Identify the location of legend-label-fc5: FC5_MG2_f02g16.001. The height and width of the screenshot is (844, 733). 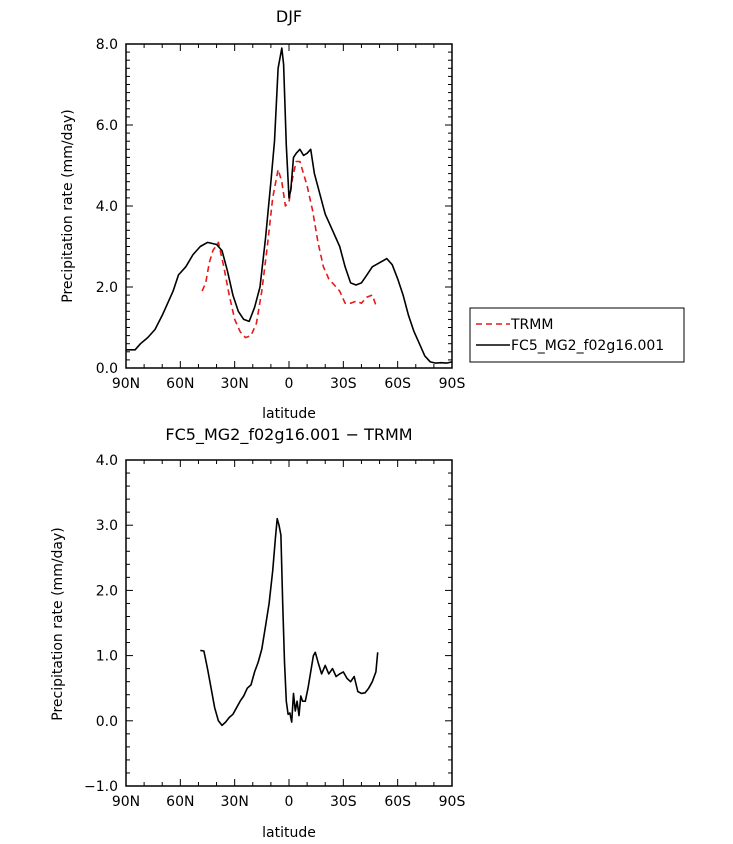
(587, 346).